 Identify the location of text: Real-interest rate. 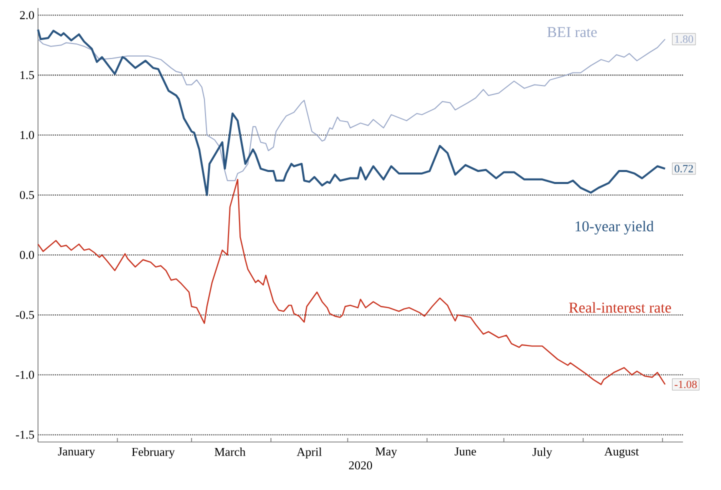
(620, 307).